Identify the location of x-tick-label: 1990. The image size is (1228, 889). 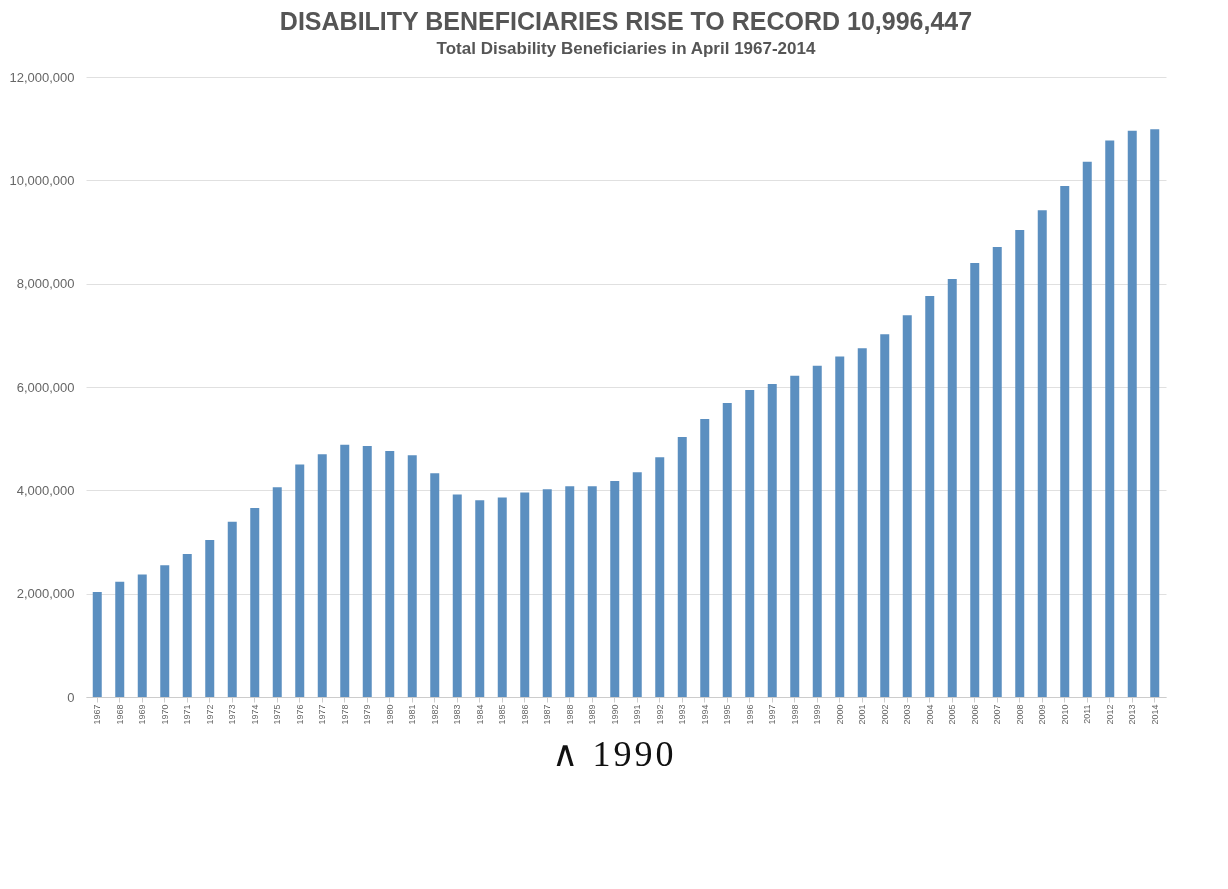
(614, 714).